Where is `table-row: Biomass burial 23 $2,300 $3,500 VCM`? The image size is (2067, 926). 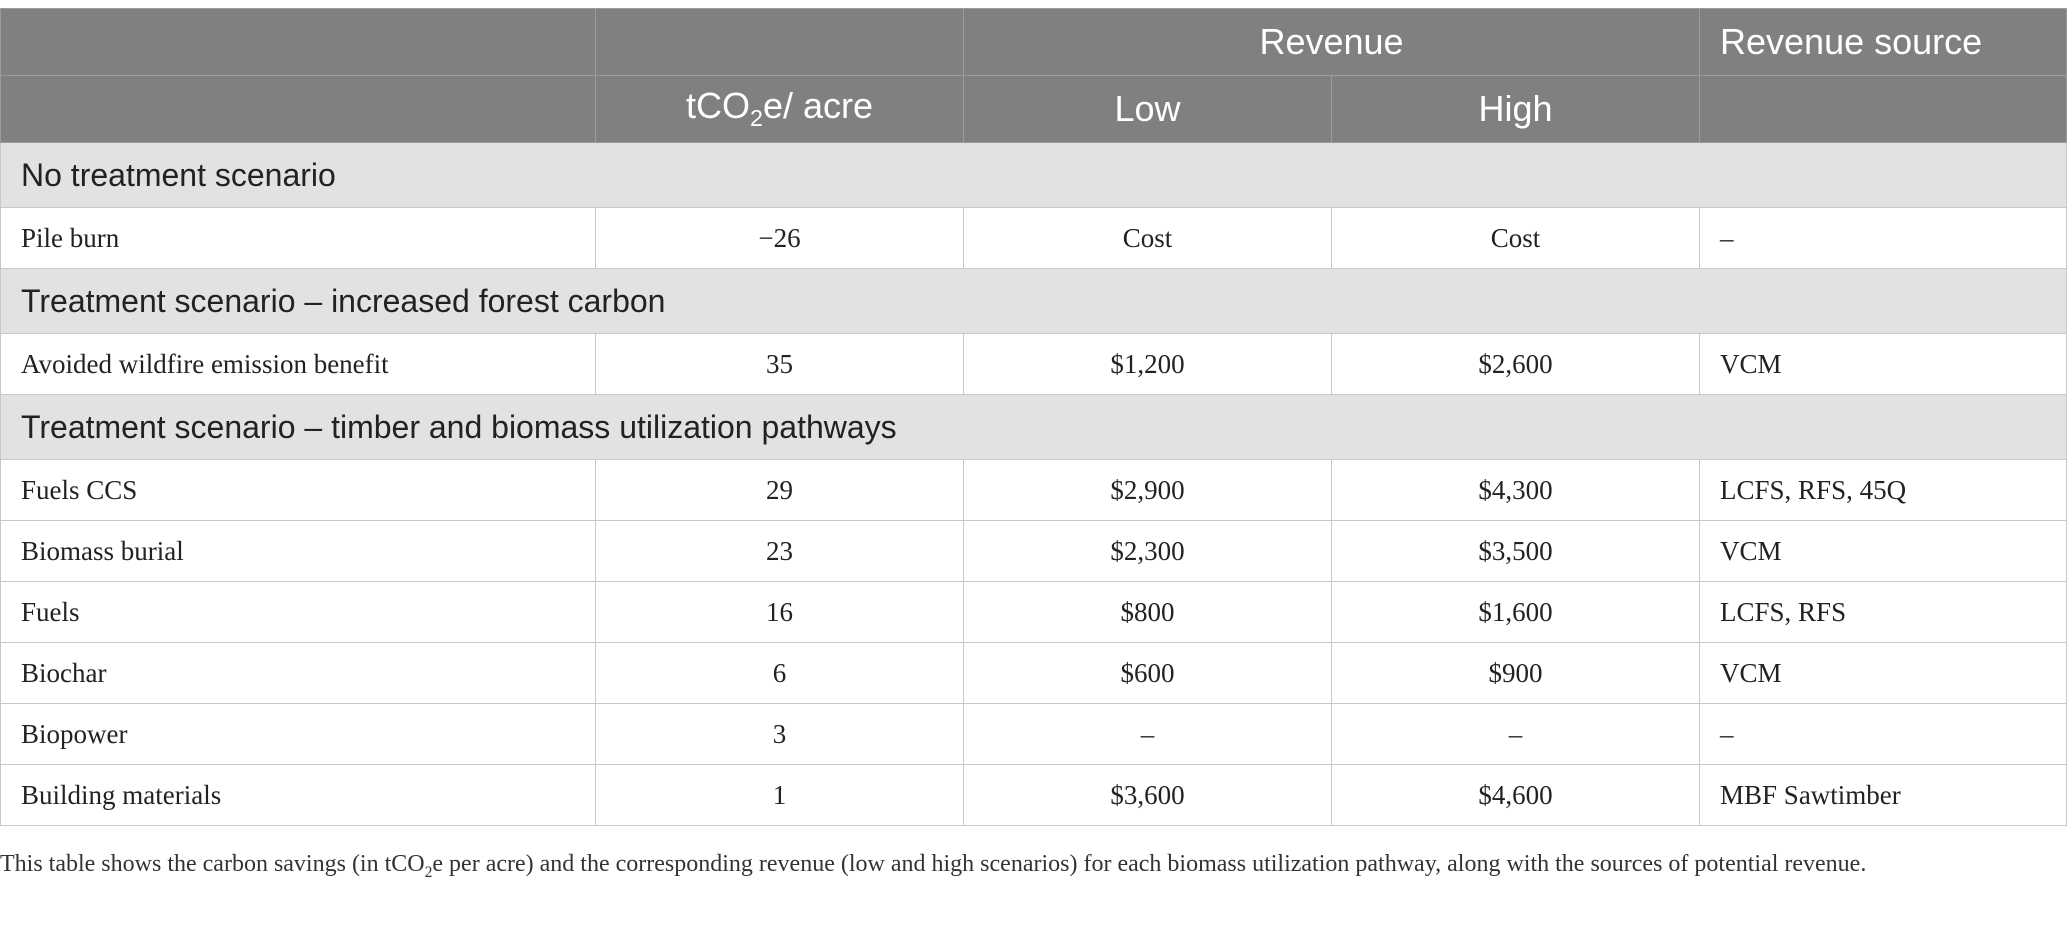
table-row: Biomass burial 23 $2,300 $3,500 VCM is located at coordinates (1033, 551).